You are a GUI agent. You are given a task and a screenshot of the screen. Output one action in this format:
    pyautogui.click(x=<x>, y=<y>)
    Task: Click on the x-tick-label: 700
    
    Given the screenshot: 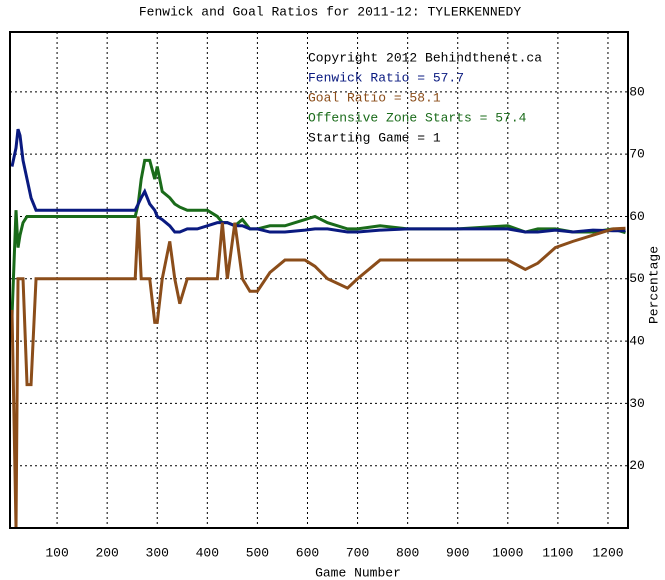 What is the action you would take?
    pyautogui.click(x=357, y=552)
    